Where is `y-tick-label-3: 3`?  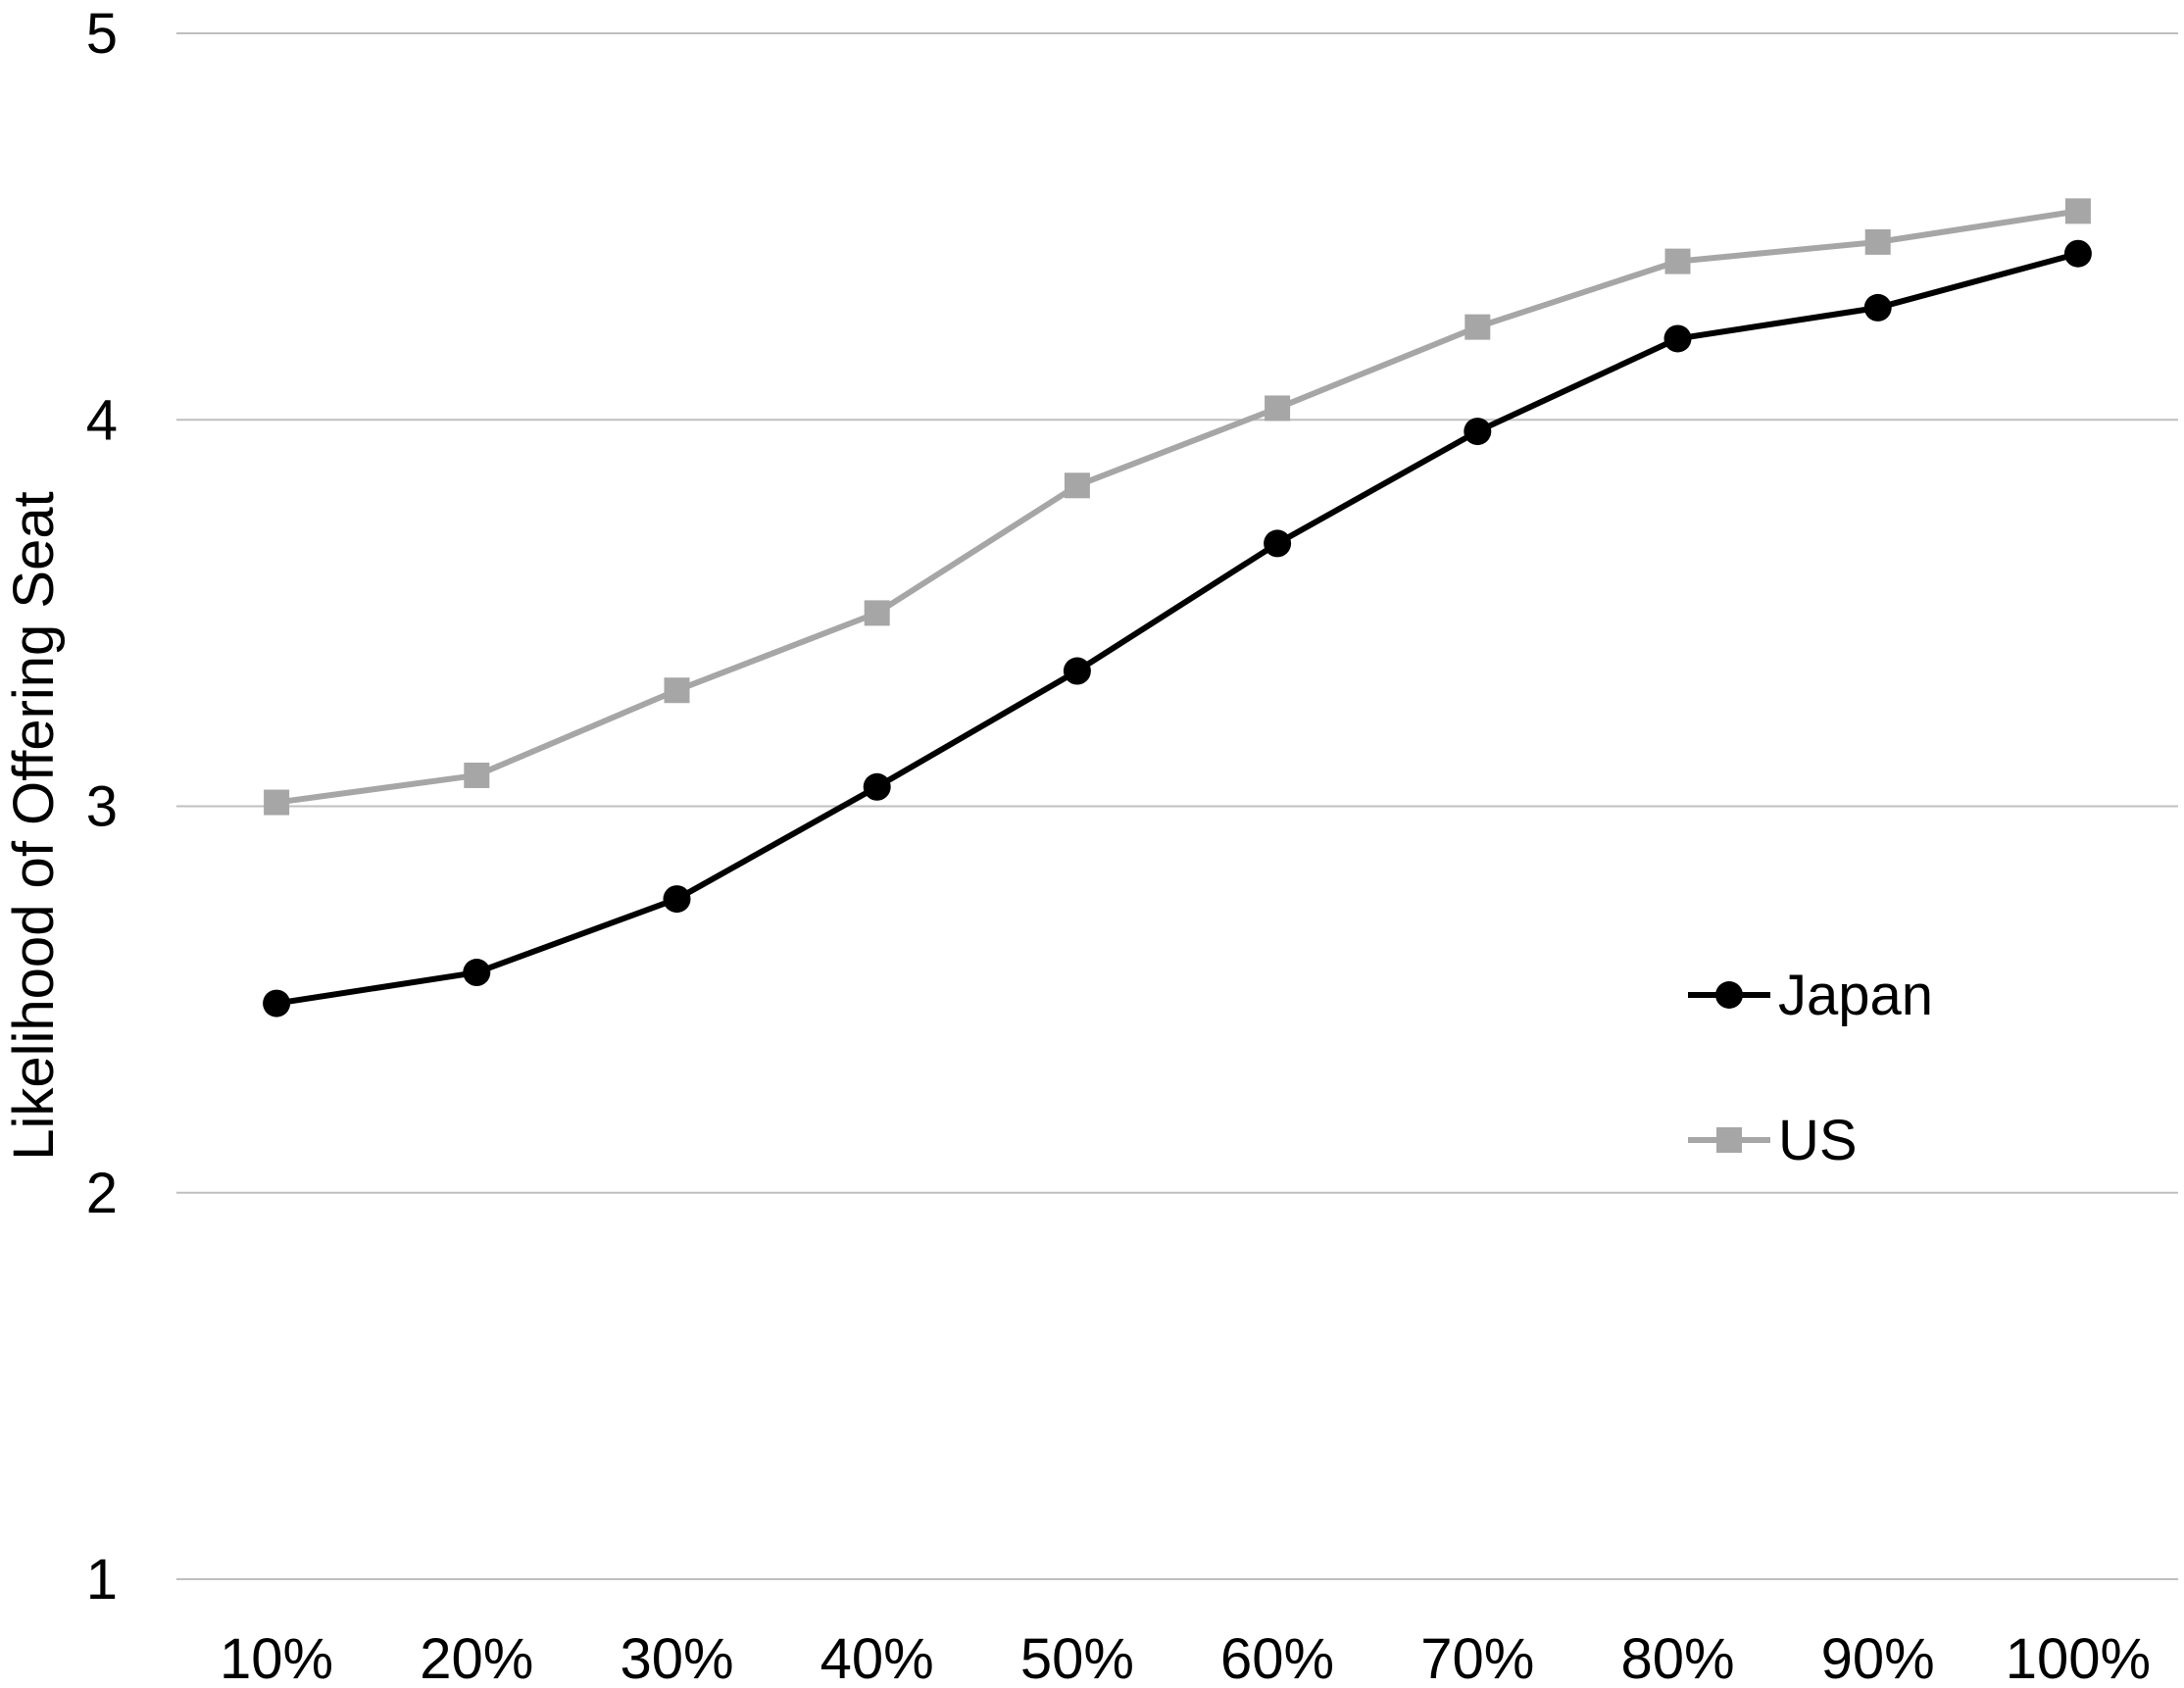
y-tick-label-3: 3 is located at coordinates (102, 807).